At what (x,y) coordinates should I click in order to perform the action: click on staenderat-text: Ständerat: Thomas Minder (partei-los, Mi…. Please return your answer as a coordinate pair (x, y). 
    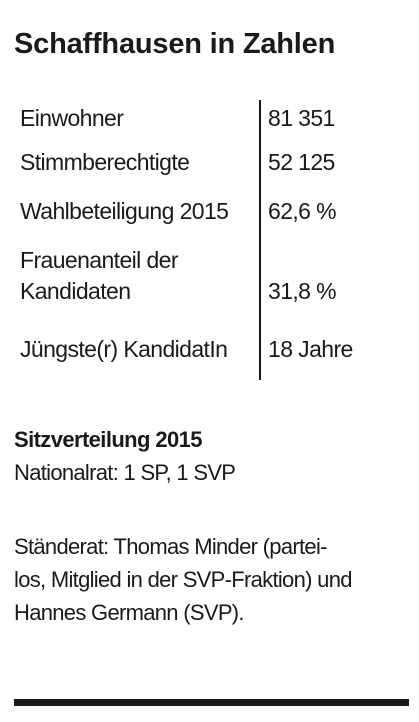
    Looking at the image, I should click on (212, 579).